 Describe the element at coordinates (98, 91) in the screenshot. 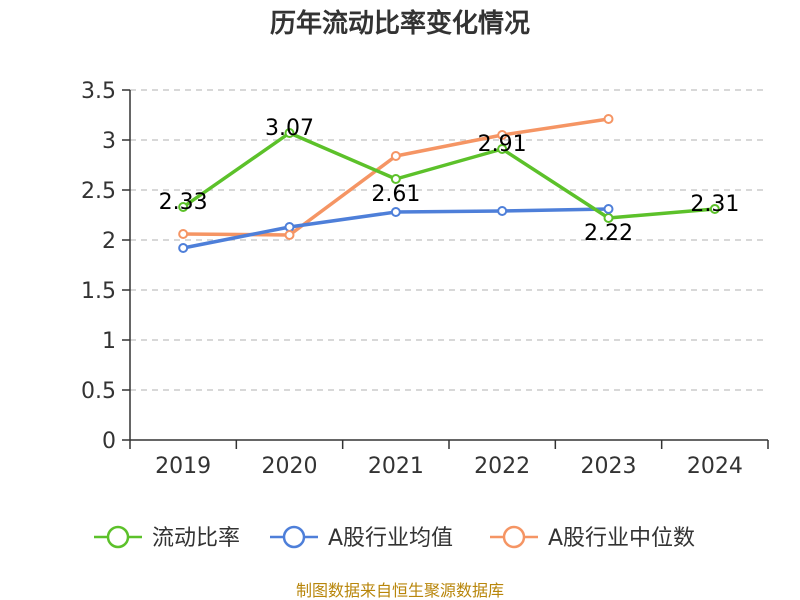

I see `y-tick-label: 3.5` at that location.